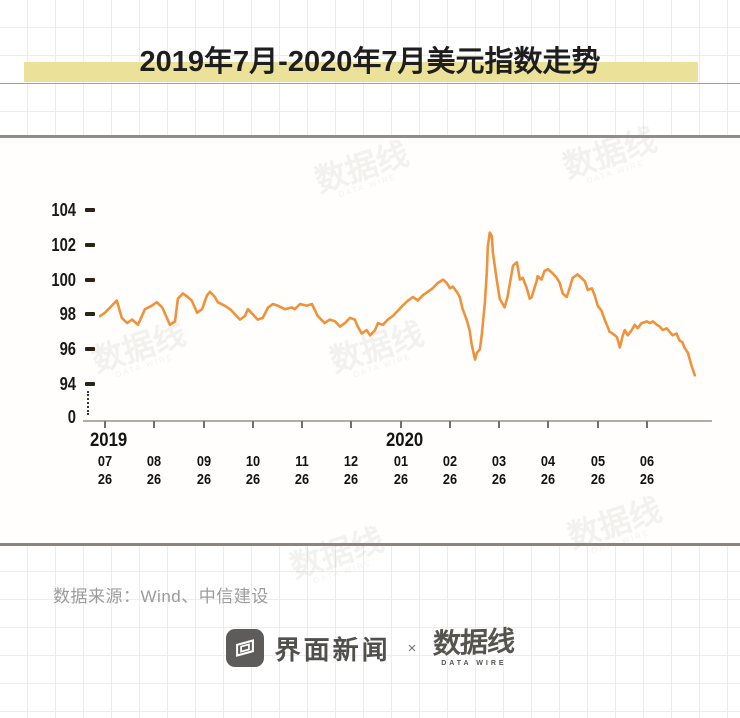  Describe the element at coordinates (71, 417) in the screenshot. I see `y-axis-zero-label: 0` at that location.